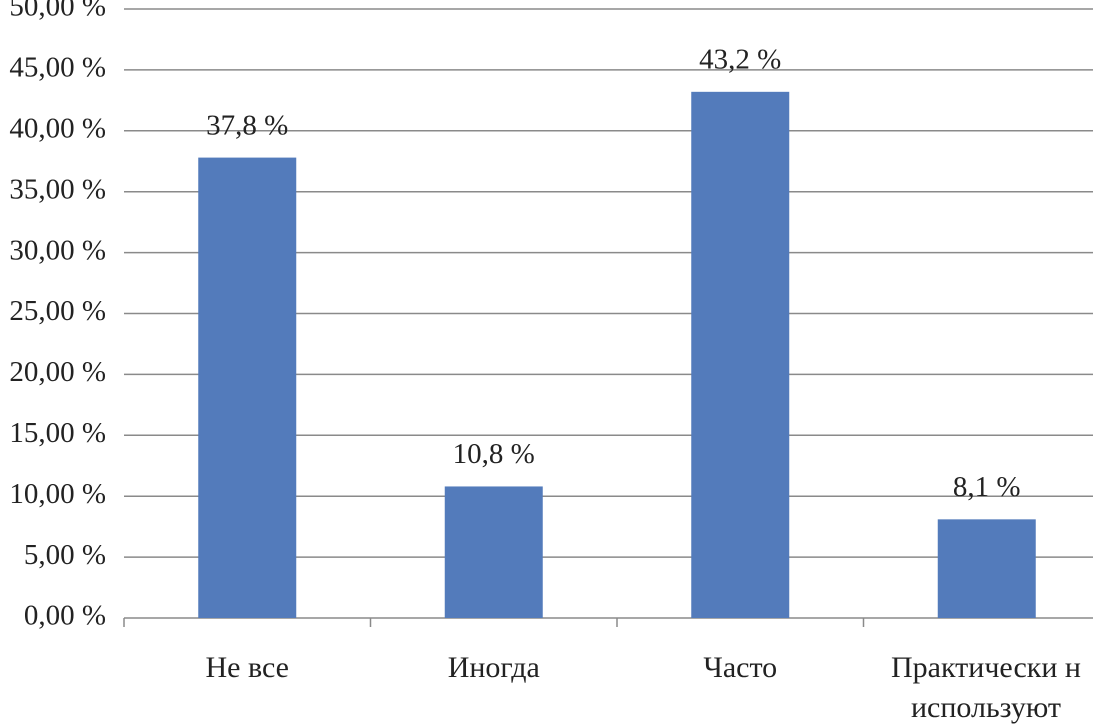 The height and width of the screenshot is (728, 1093). What do you see at coordinates (57, 372) in the screenshot?
I see `y-tick-label: 20,00 %` at bounding box center [57, 372].